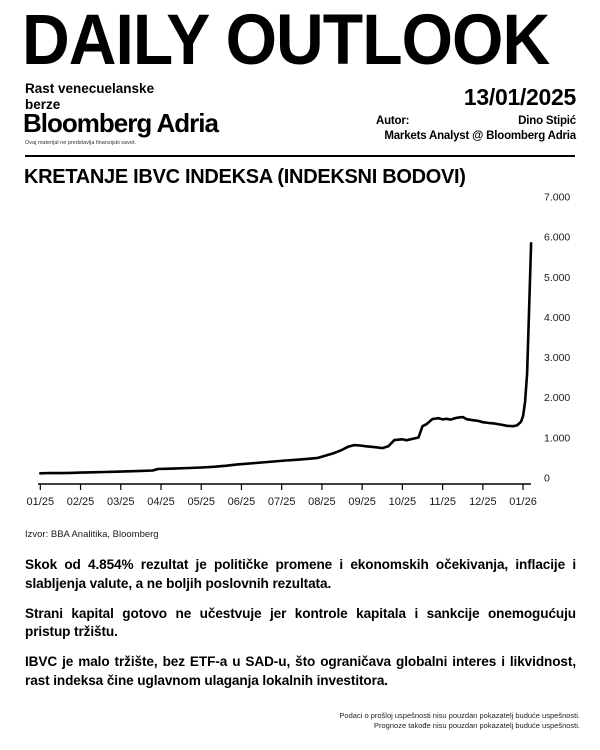 The height and width of the screenshot is (750, 600). I want to click on y-tick-label: 2.000, so click(557, 398).